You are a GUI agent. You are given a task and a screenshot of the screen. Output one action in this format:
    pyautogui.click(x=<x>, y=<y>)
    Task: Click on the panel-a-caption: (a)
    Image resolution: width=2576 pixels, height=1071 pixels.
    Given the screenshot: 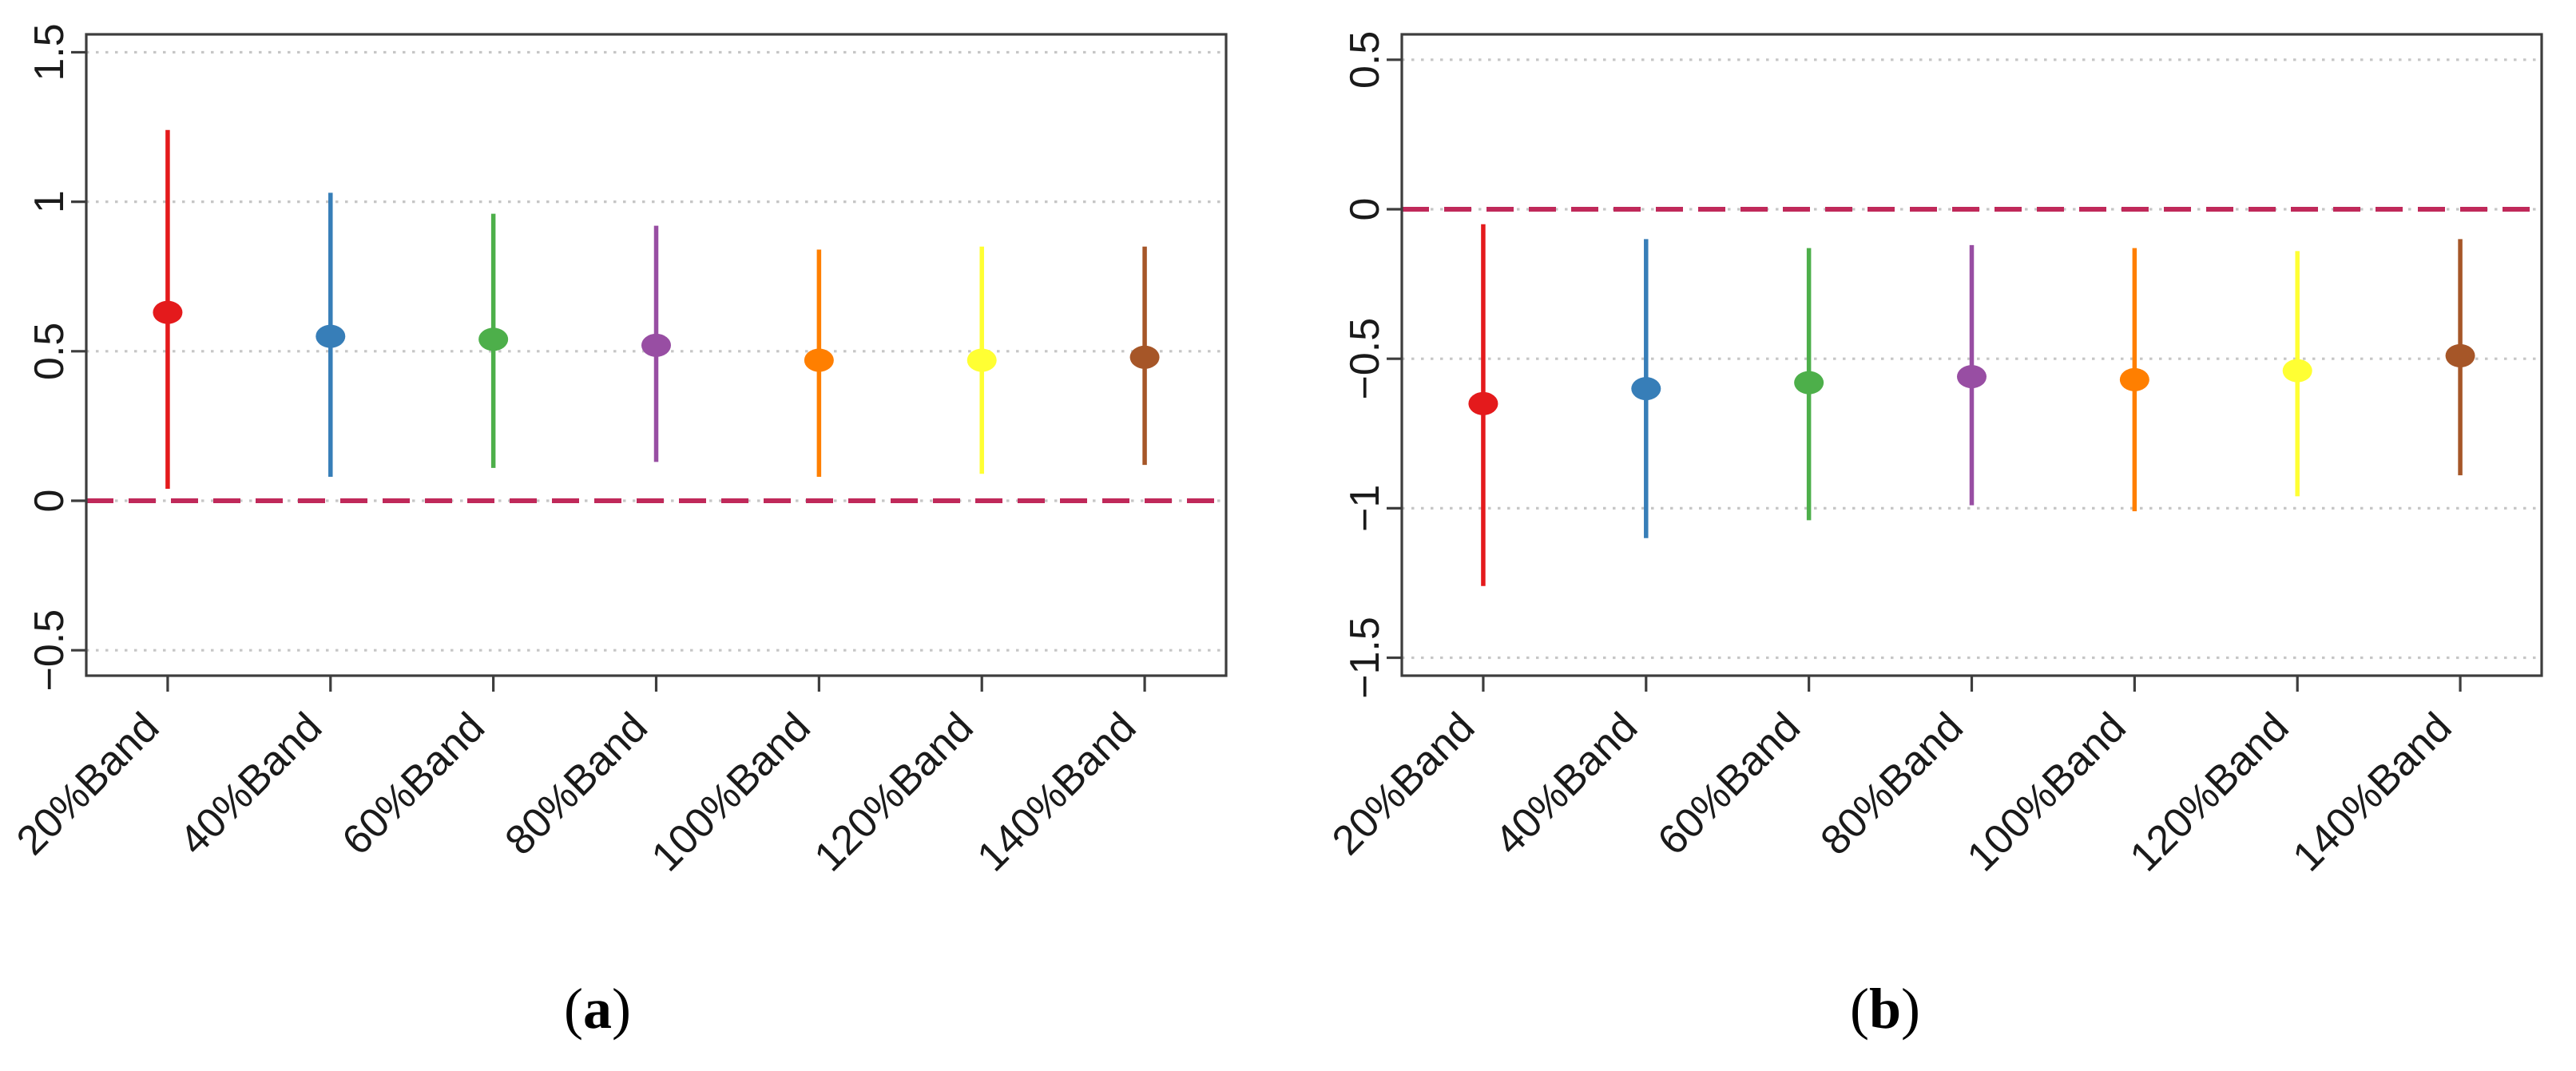 What is the action you would take?
    pyautogui.click(x=620, y=1009)
    